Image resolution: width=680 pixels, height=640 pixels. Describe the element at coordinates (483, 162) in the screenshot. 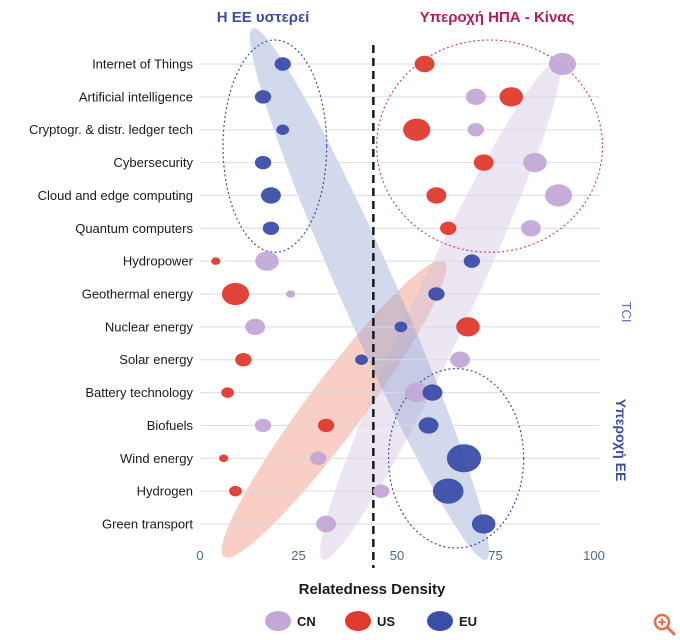

I see `point-us-cybersecurity` at that location.